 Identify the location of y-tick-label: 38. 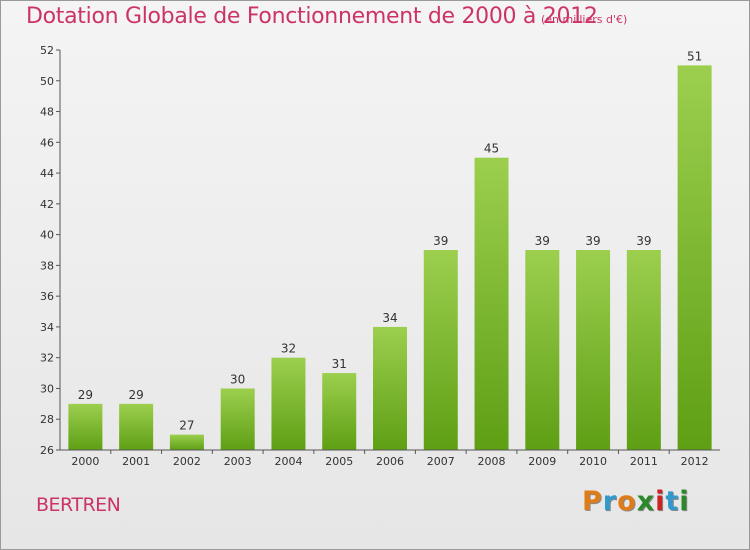
(47, 265).